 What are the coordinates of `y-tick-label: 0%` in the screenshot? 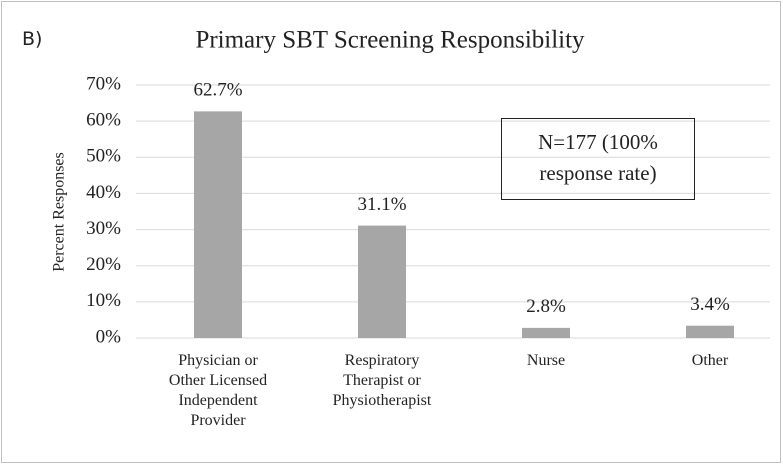 It's located at (109, 336).